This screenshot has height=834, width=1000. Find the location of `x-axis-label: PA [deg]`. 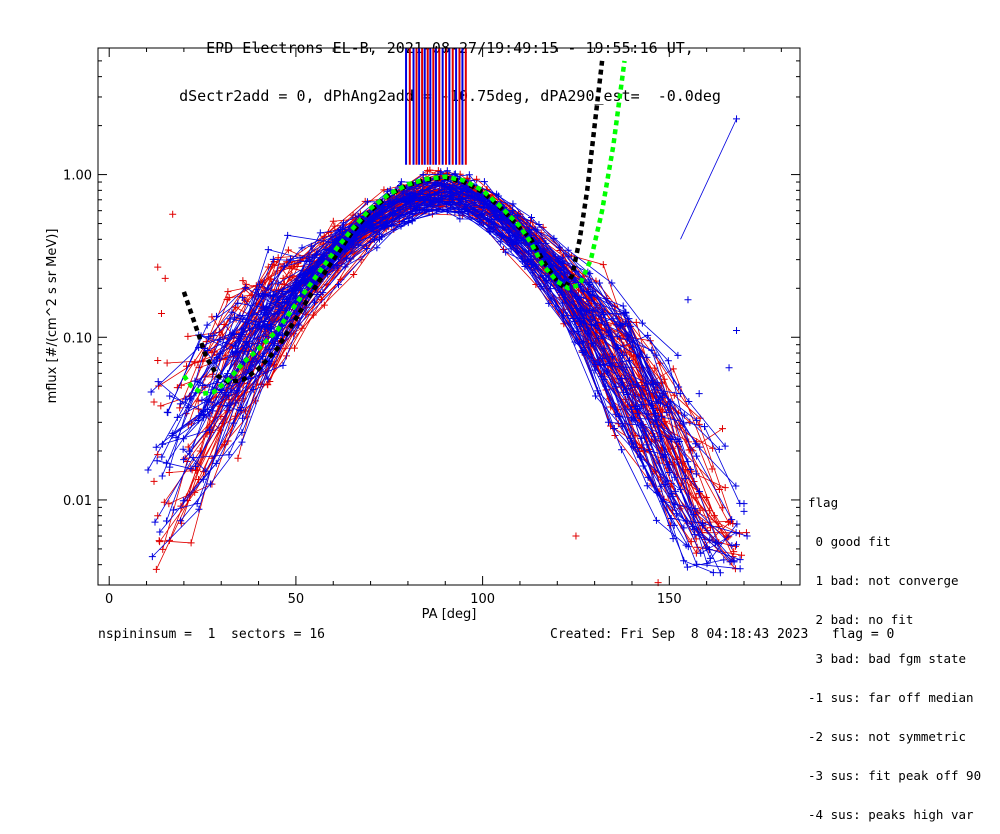

x-axis-label: PA [deg] is located at coordinates (449, 614).